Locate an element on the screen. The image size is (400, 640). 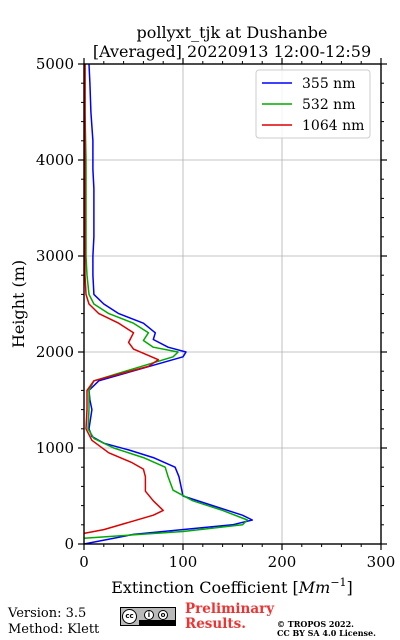
share-alike-icon: o is located at coordinates (163, 615).